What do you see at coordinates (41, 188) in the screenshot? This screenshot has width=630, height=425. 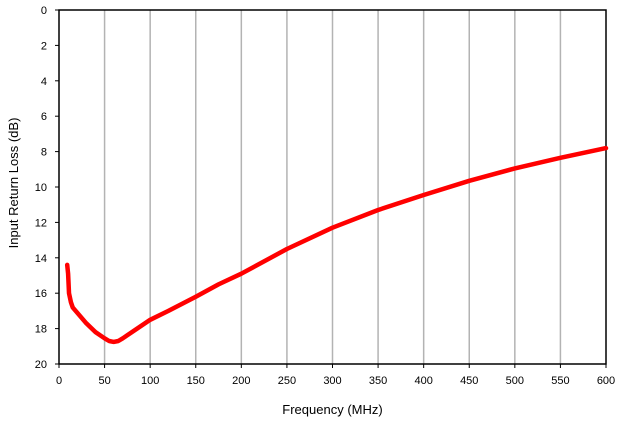 I see `y-tick-label: 10` at bounding box center [41, 188].